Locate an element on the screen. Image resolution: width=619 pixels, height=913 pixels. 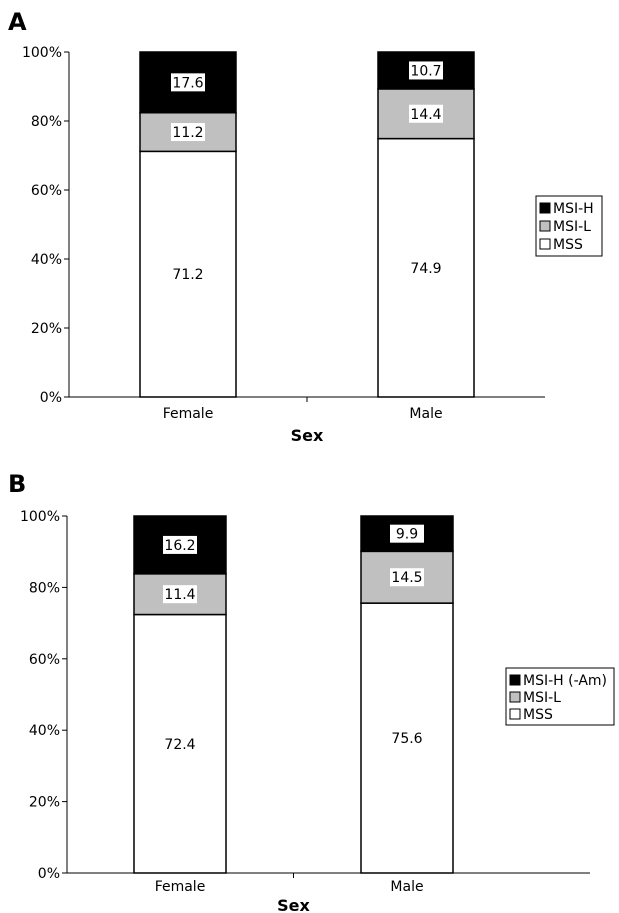
legend-label: MSI-H (-Am) is located at coordinates (565, 681).